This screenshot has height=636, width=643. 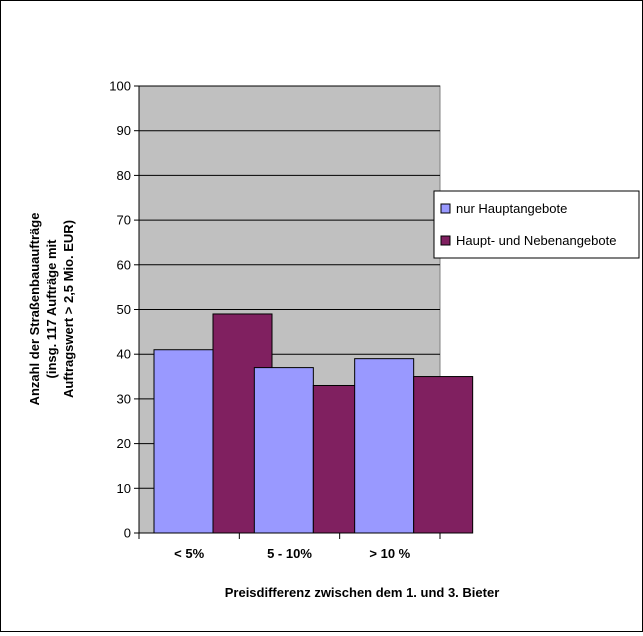 What do you see at coordinates (189, 553) in the screenshot?
I see `x-category-label: < 5%` at bounding box center [189, 553].